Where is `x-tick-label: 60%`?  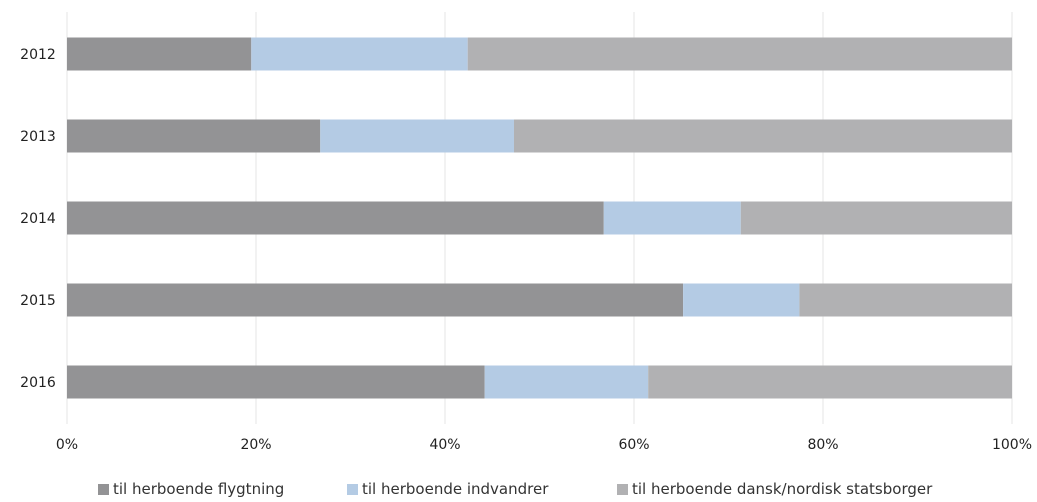 x-tick-label: 60% is located at coordinates (633, 445).